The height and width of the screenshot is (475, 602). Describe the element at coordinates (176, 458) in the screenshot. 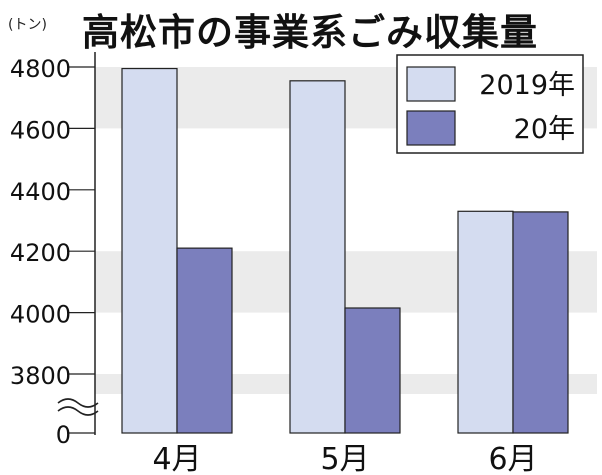

I see `x-tick-label: 4月` at that location.